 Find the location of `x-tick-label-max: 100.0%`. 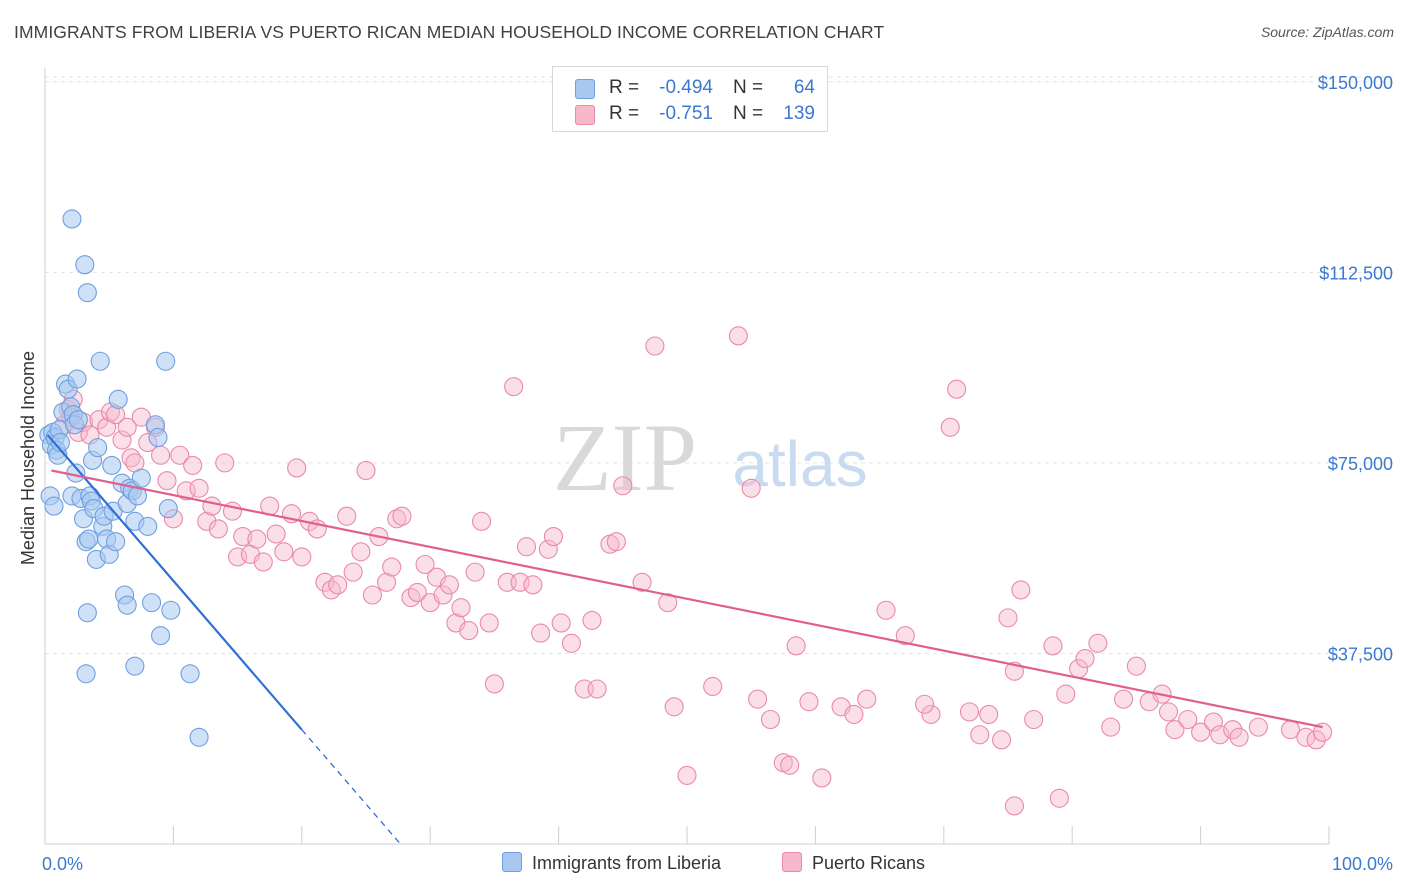

x-tick-label-max: 100.0% is located at coordinates (1362, 864).